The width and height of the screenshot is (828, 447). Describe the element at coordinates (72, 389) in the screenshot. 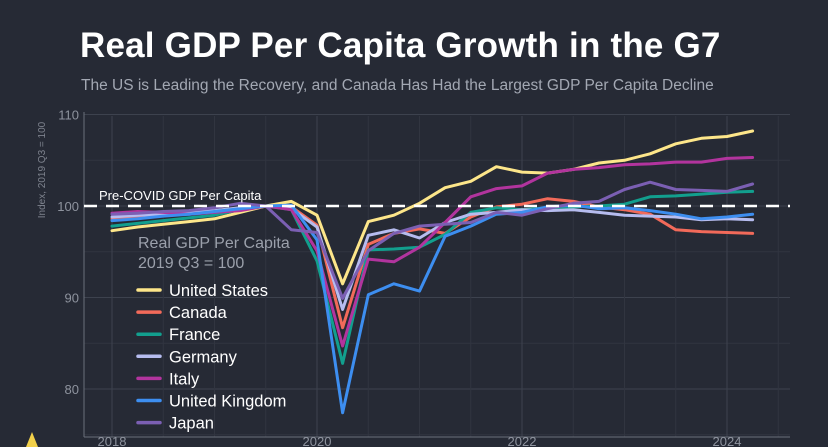

I see `y-tick-label: 80` at that location.